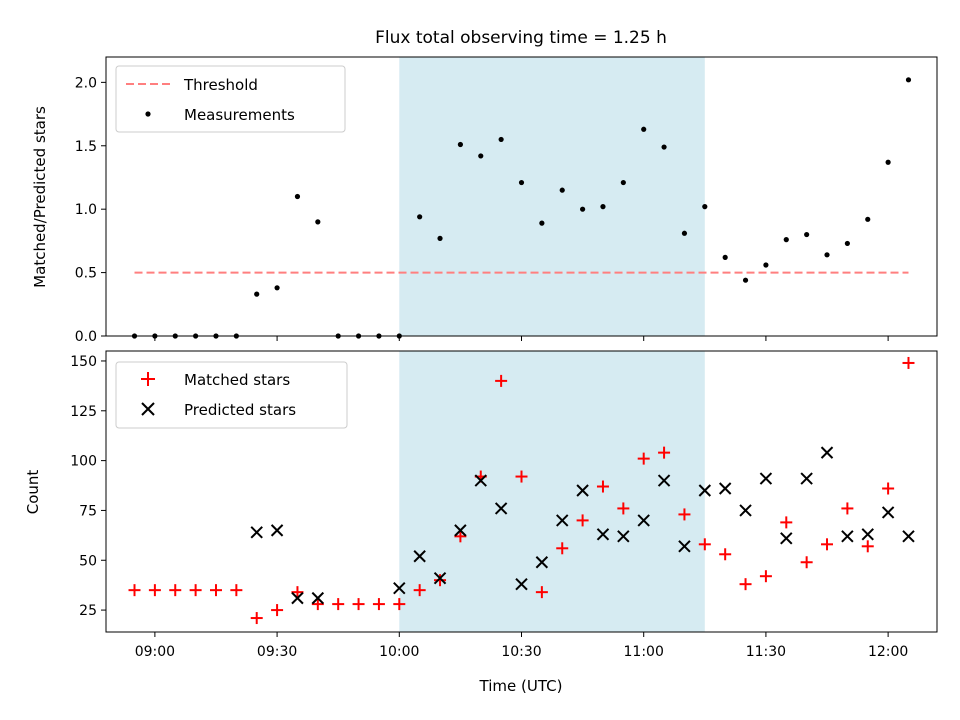  I want to click on x-tick-label: 09:30, so click(277, 652).